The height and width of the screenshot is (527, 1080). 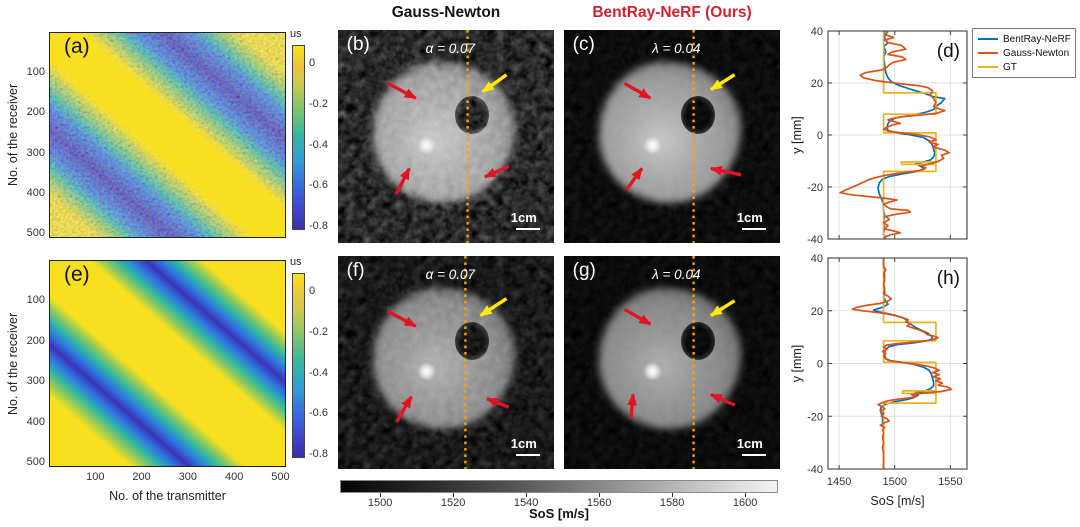 What do you see at coordinates (380, 503) in the screenshot?
I see `sos-colorbar-tick-1500: 1500` at bounding box center [380, 503].